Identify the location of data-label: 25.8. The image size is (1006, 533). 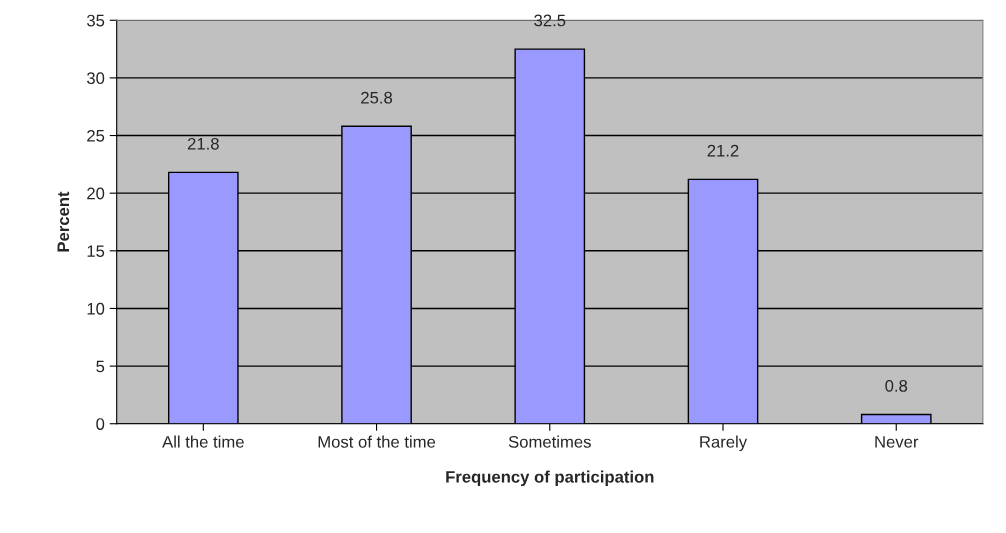
(377, 97).